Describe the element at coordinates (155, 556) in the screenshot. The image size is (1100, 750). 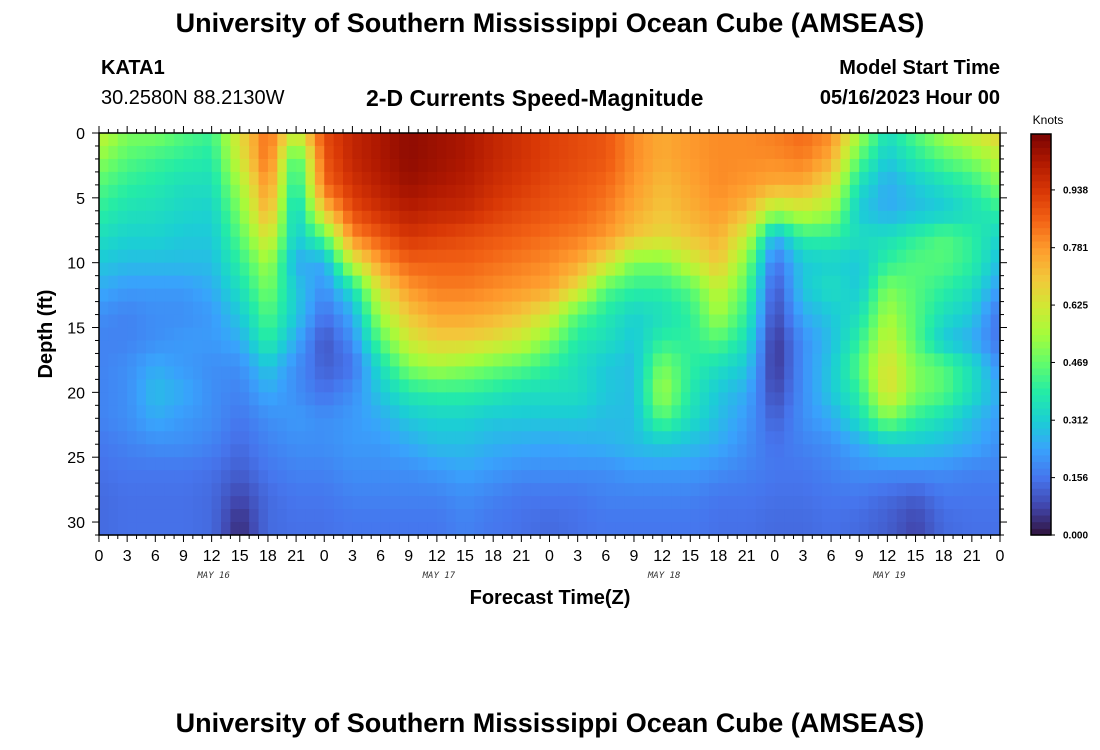
I see `x-tick-label: 6` at that location.